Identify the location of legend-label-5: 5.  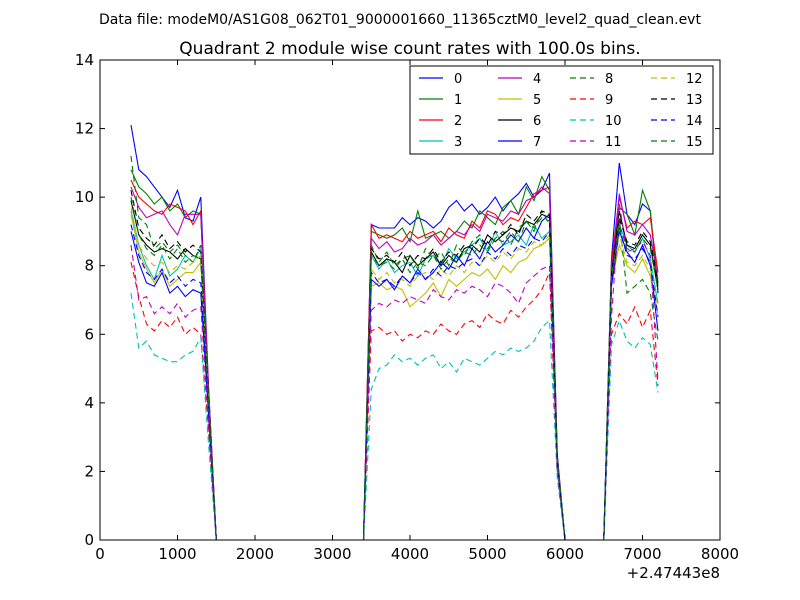
(537, 100).